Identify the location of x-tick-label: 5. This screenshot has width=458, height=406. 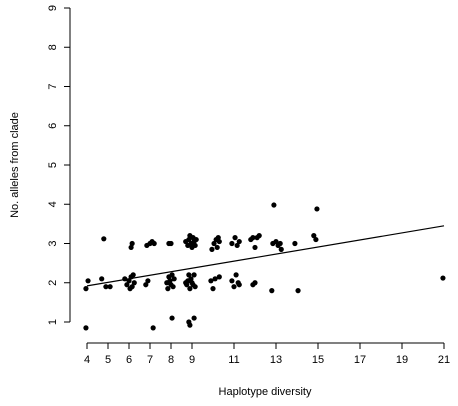
(108, 360).